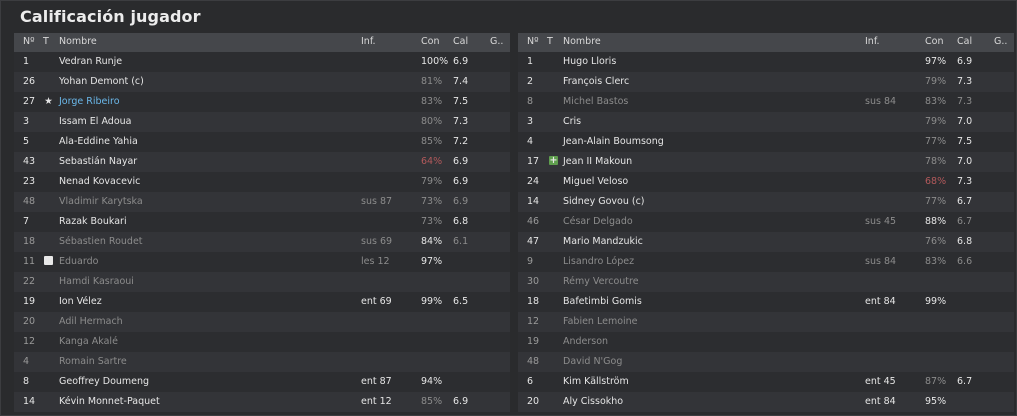  I want to click on player-name: Romain Sartre, so click(93, 361).